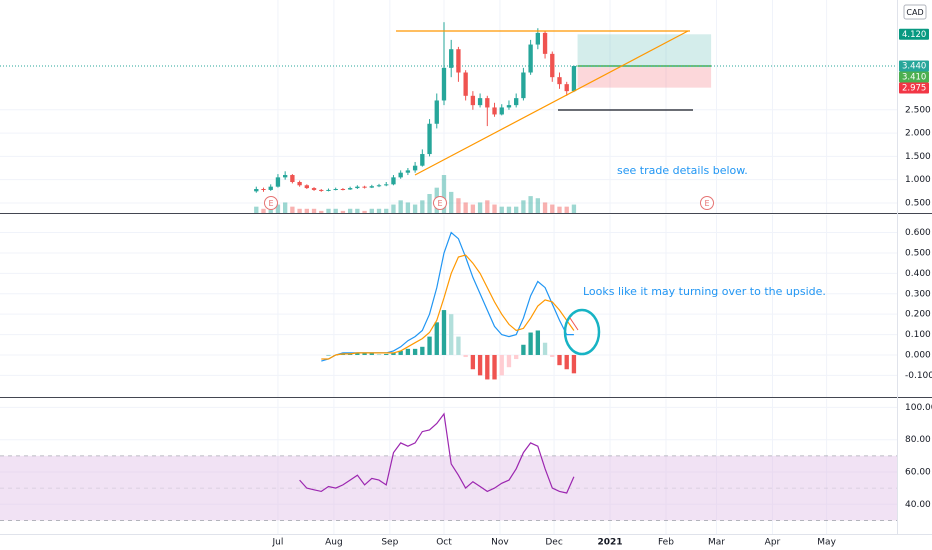  I want to click on earnings-marker, so click(271, 203).